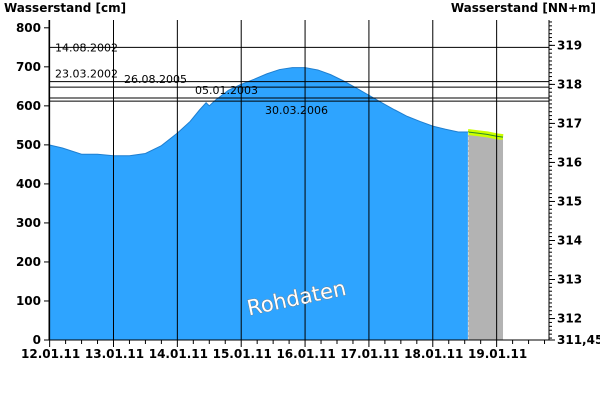 This screenshot has height=405, width=600. I want to click on forecast-layer, so click(485, 234).